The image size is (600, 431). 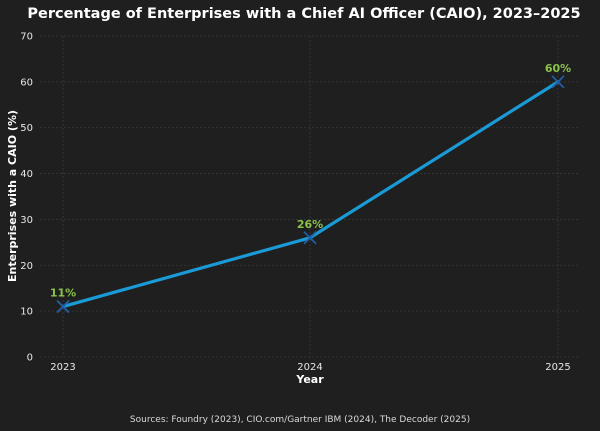 I want to click on y-axis-label: Enterprises with a CAIO (%), so click(x=12, y=196).